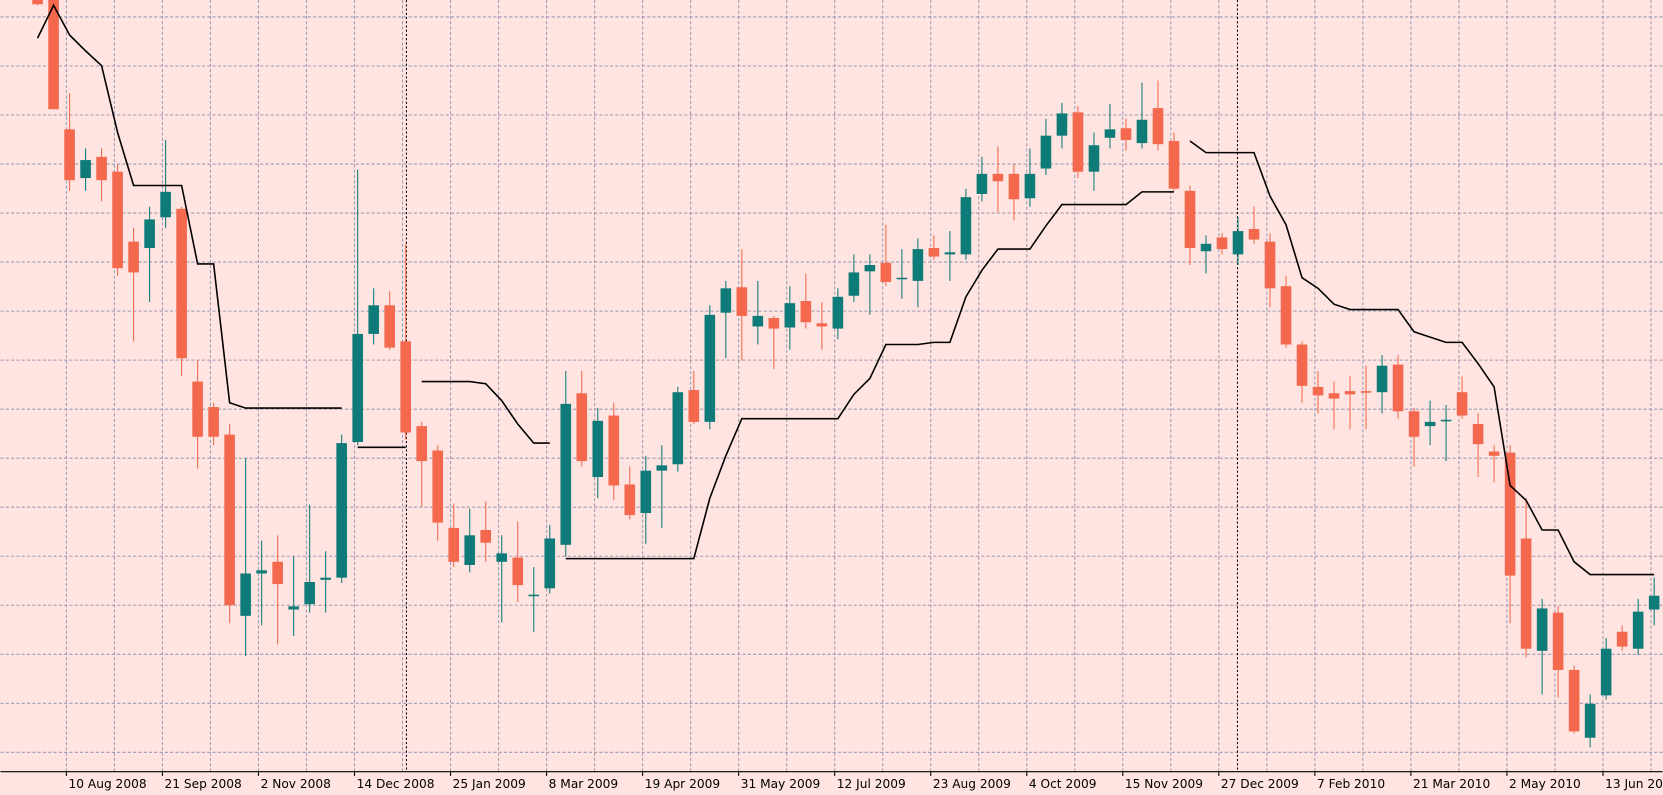 This screenshot has height=795, width=1663. What do you see at coordinates (108, 784) in the screenshot?
I see `x-tick-label: 10 Aug 2008` at bounding box center [108, 784].